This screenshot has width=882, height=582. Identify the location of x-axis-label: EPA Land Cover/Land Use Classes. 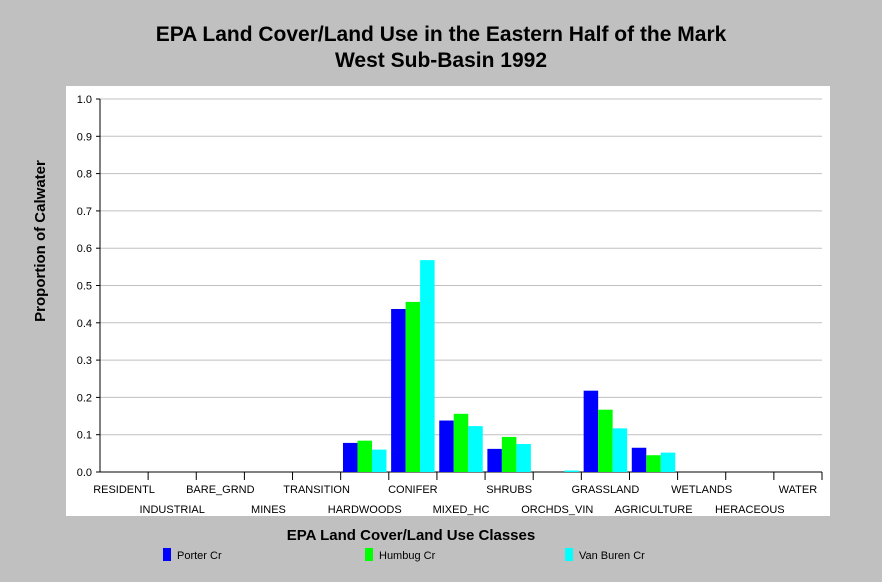
(411, 535).